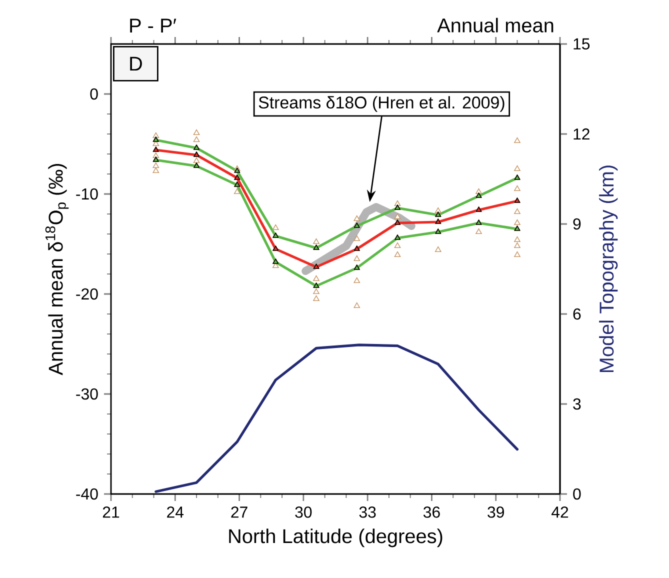  I want to click on x-tick-label: 24, so click(175, 512).